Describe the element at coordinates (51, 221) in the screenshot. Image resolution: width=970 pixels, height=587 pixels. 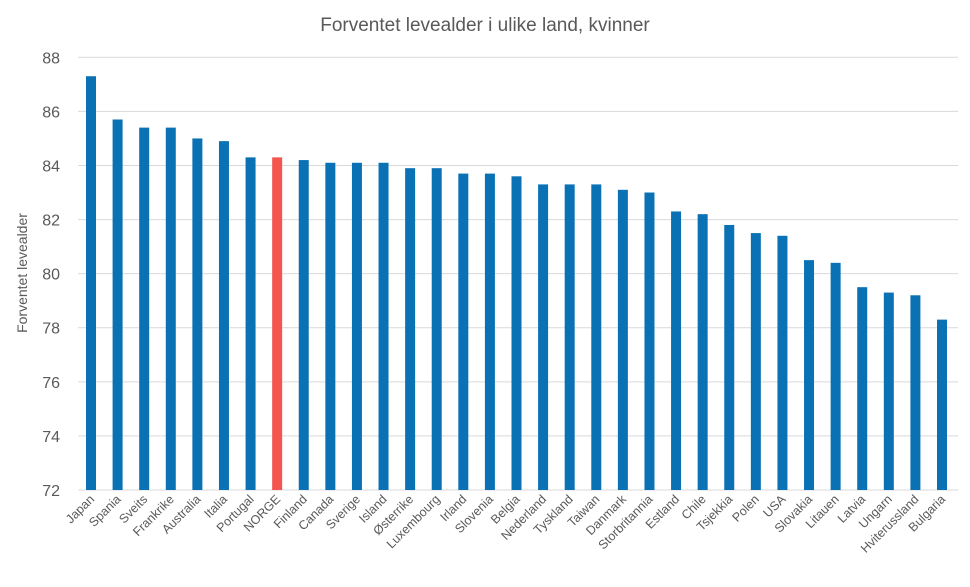
I see `y-tick-label: 82` at that location.